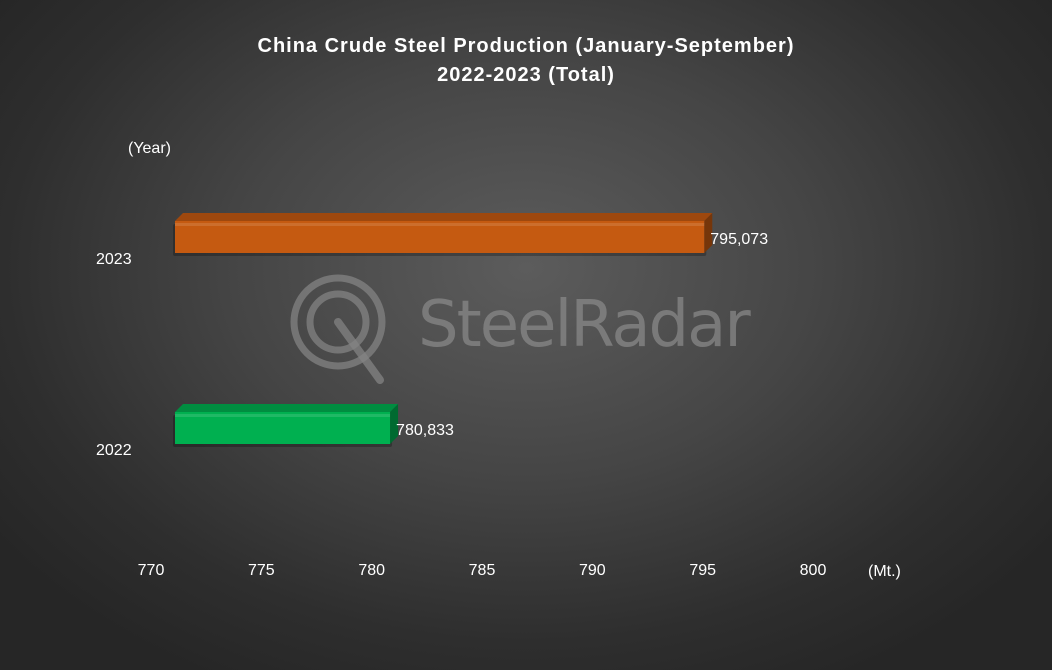 This screenshot has width=1052, height=670. What do you see at coordinates (708, 233) in the screenshot?
I see `bar-side-face-2023` at bounding box center [708, 233].